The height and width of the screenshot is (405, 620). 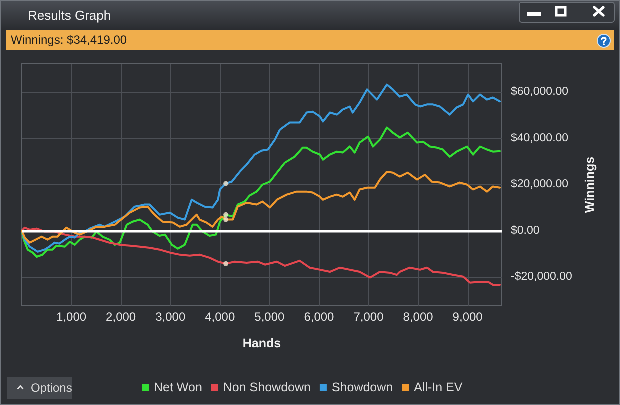 What do you see at coordinates (270, 317) in the screenshot?
I see `x-tick-label: 5,000` at bounding box center [270, 317].